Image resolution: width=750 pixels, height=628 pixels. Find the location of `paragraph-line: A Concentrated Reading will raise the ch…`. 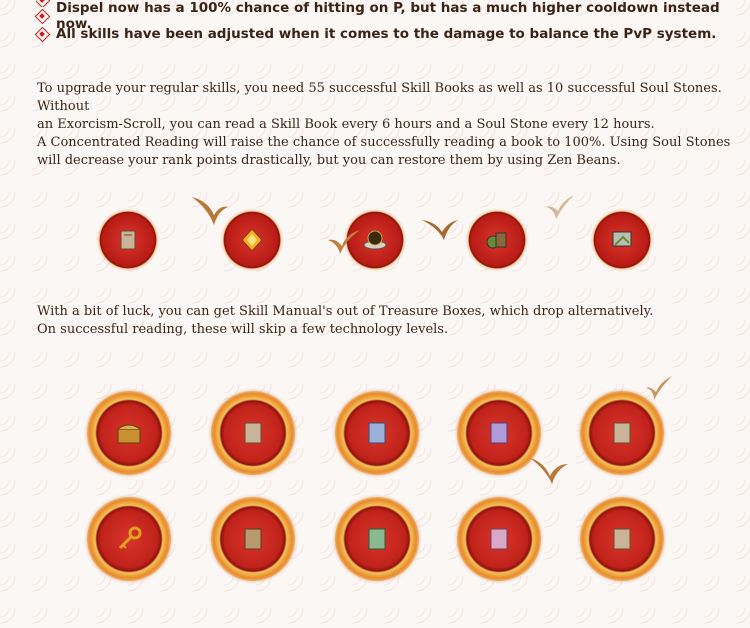

paragraph-line: A Concentrated Reading will raise the ch… is located at coordinates (384, 142).